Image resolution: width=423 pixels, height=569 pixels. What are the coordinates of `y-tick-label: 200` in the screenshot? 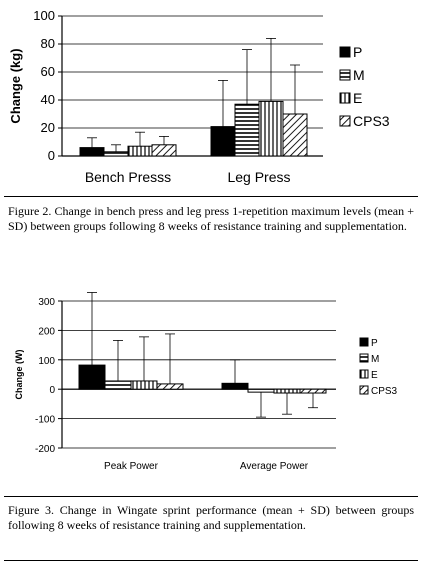 It's located at (46, 331).